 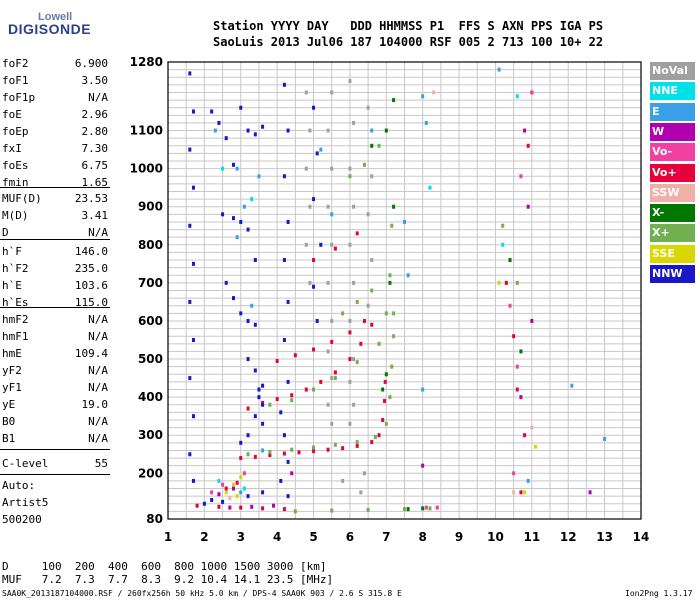 I want to click on param-name: yF1, so click(x=12, y=387).